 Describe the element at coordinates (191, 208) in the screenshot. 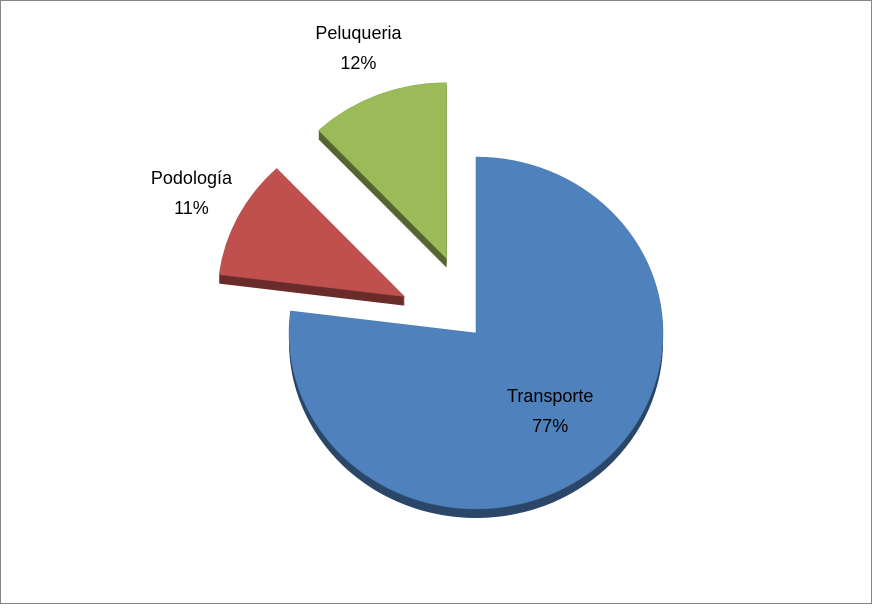

I see `slice-value-label: 11%` at that location.